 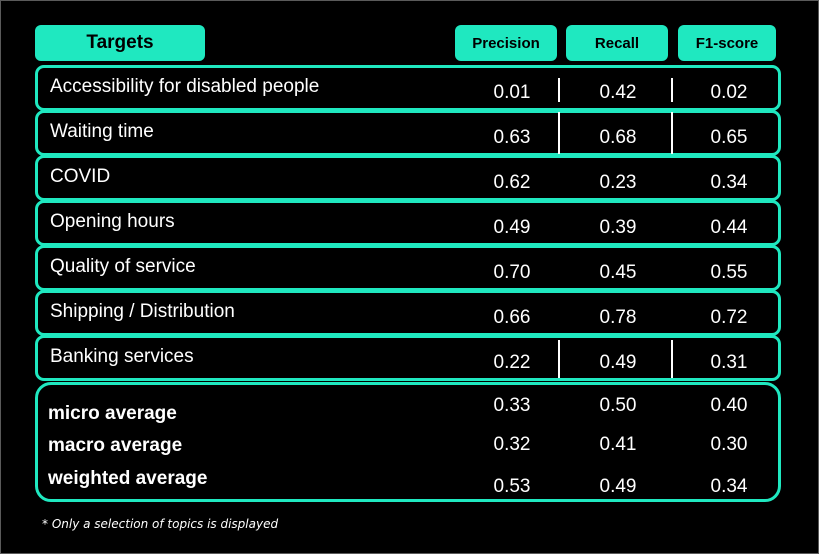 I want to click on f1-value: 0.55, so click(x=729, y=272).